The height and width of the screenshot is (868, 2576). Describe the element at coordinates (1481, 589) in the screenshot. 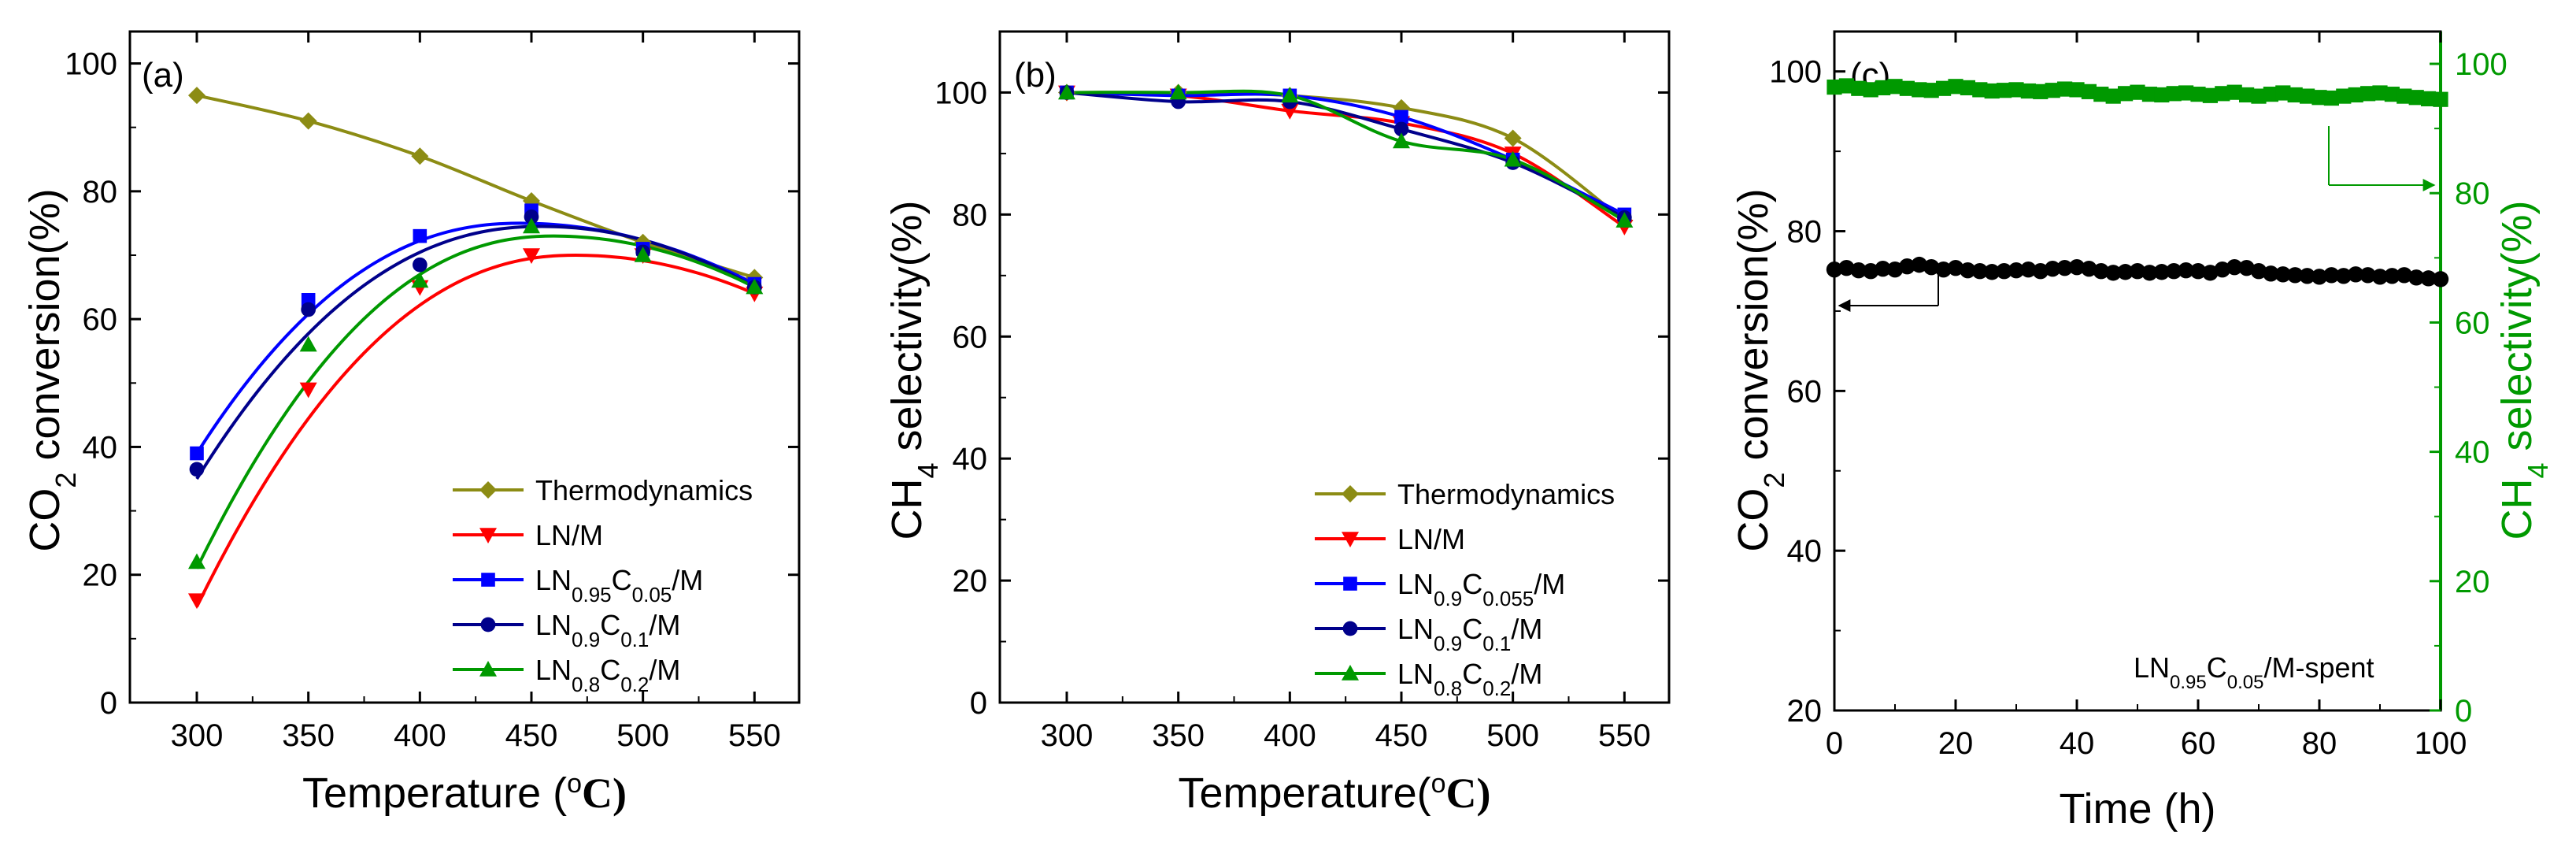

I see `legend-label: LN0.9C0.055/M` at that location.